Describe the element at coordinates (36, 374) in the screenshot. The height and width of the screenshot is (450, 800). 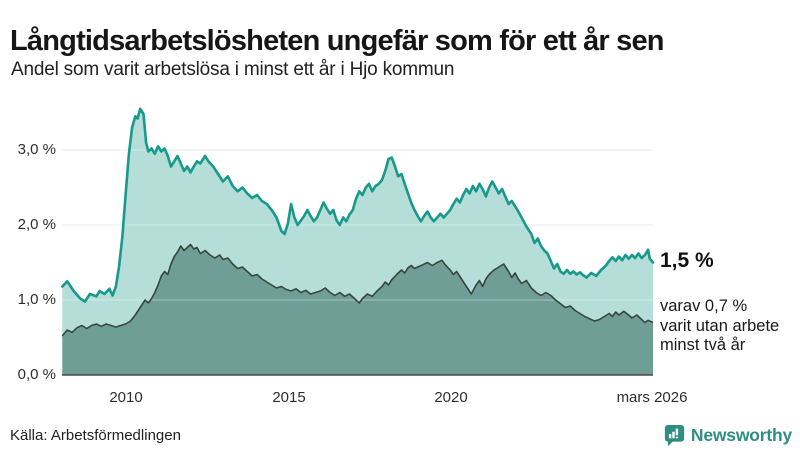
I see `y-axis-tick-0: 0,0 %` at that location.